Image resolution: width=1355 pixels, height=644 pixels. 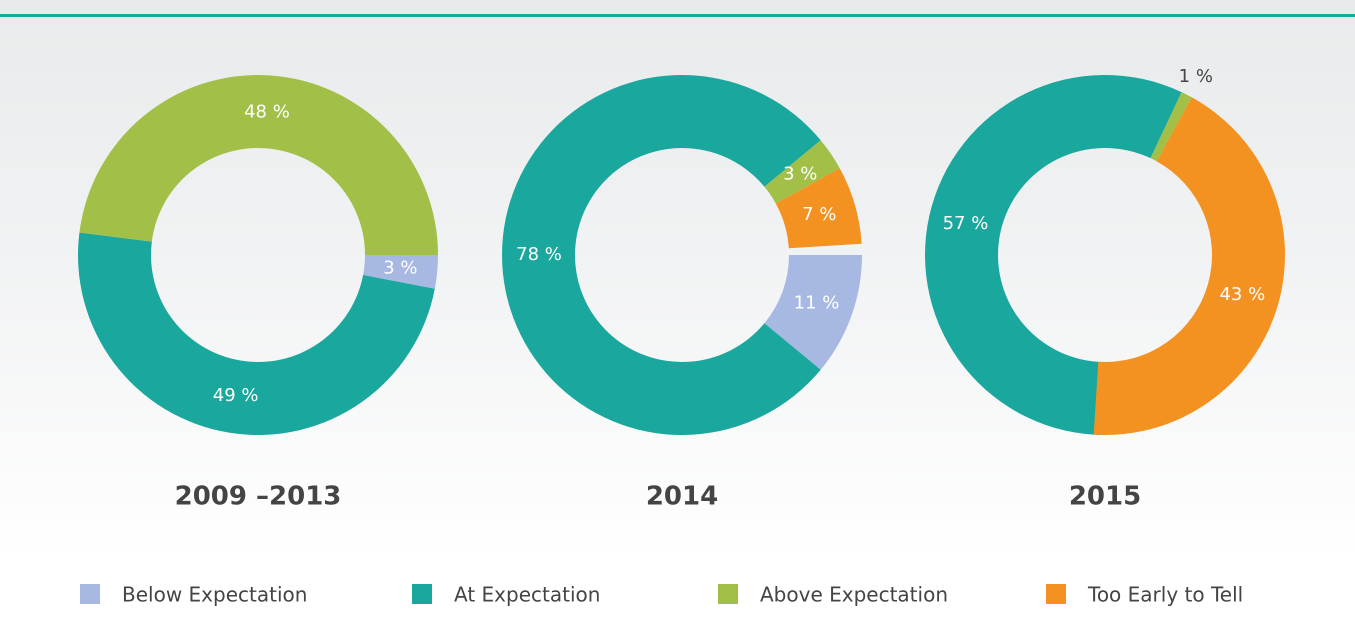 I want to click on slice-label: 49 %, so click(x=236, y=395).